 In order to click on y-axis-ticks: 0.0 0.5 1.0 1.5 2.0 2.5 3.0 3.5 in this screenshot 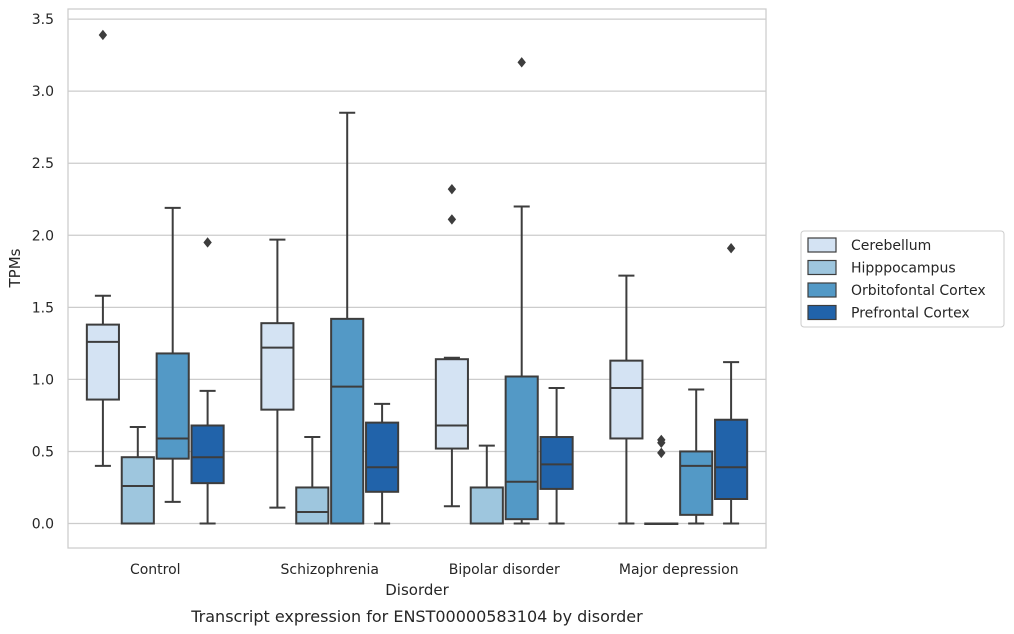, I will do `click(43, 272)`.